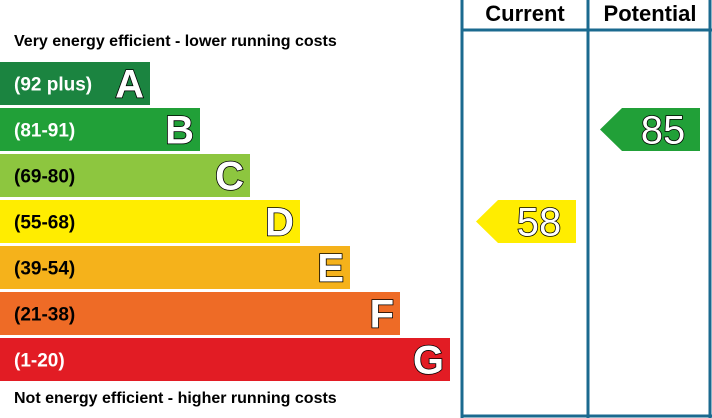  I want to click on current-rating-value: 58, so click(539, 223).